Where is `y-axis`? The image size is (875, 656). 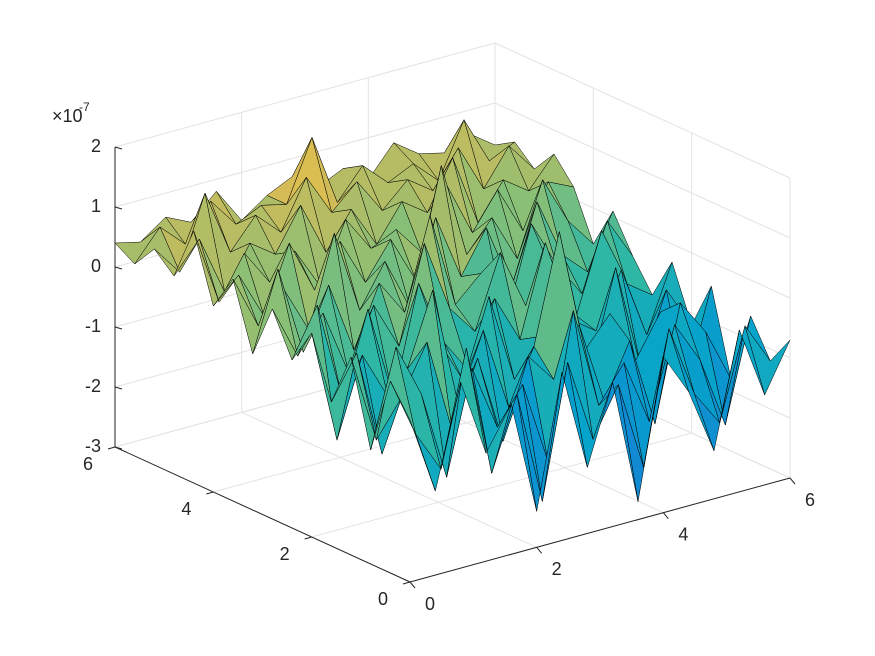
y-axis is located at coordinates (262, 514).